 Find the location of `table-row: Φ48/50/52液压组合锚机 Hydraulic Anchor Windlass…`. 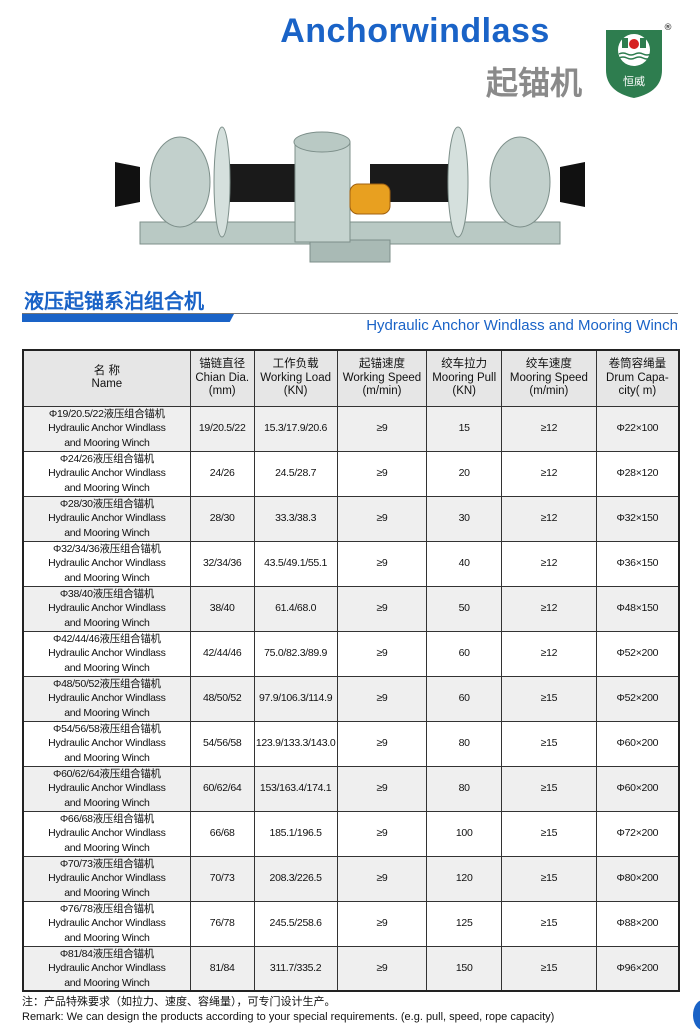

table-row: Φ48/50/52液压组合锚机 Hydraulic Anchor Windlass… is located at coordinates (351, 698).